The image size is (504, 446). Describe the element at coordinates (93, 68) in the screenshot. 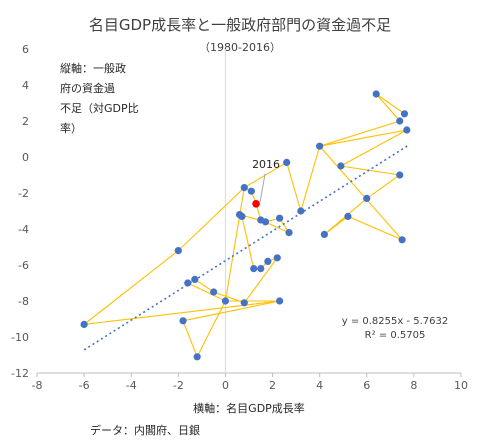

I see `y-axis-title-line-1: 縦軸：一般政` at that location.